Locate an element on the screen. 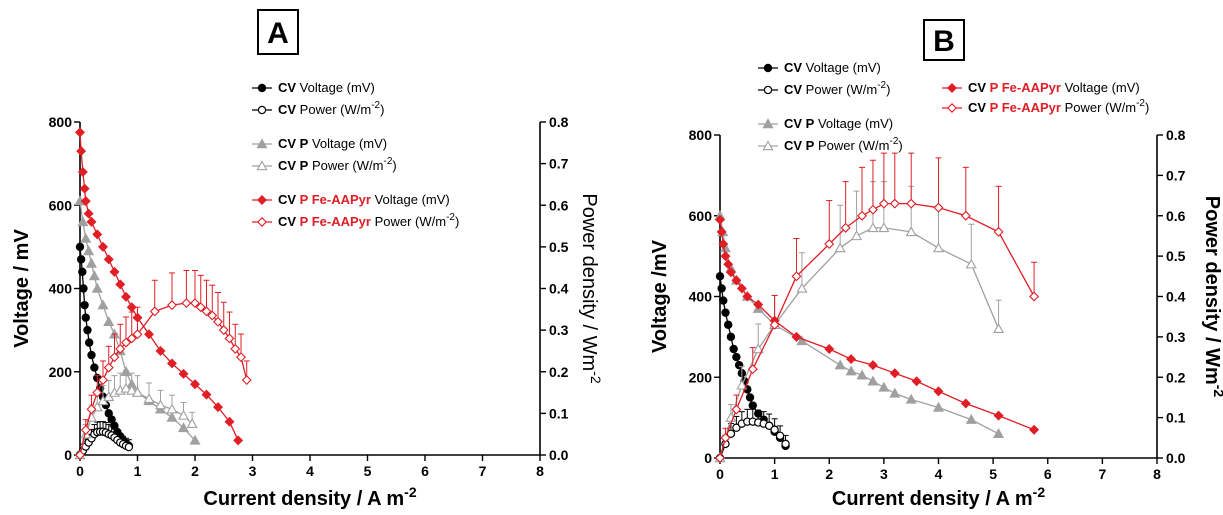  x-tick-label: 5 is located at coordinates (993, 474).